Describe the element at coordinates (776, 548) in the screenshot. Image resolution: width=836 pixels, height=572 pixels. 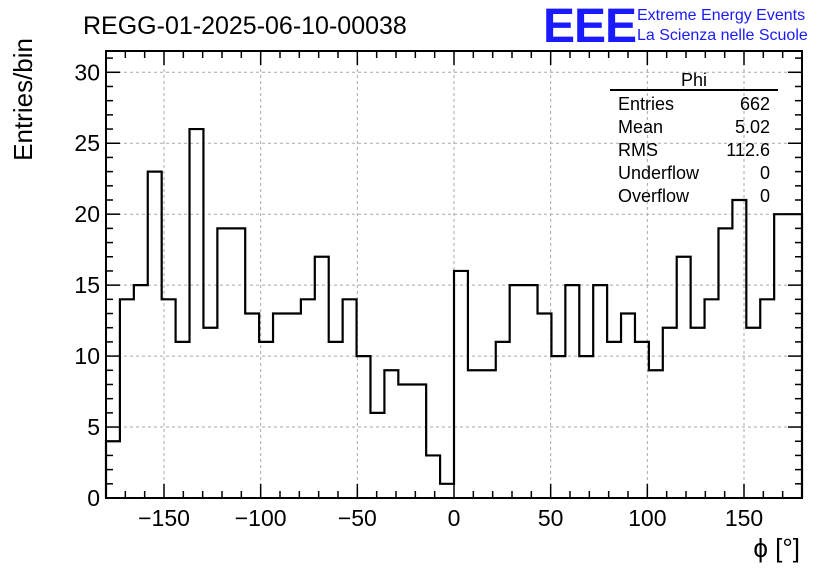
I see `x-axis-title: ϕ [°]` at that location.